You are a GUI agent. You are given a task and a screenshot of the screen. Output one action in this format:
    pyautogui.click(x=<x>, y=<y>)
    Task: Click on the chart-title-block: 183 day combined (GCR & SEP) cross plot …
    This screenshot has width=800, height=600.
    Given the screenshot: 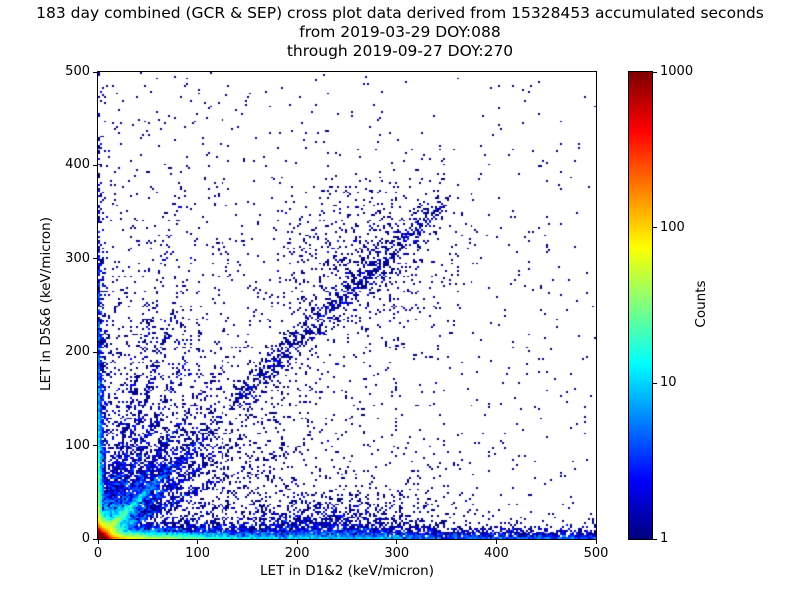 What is the action you would take?
    pyautogui.click(x=400, y=32)
    